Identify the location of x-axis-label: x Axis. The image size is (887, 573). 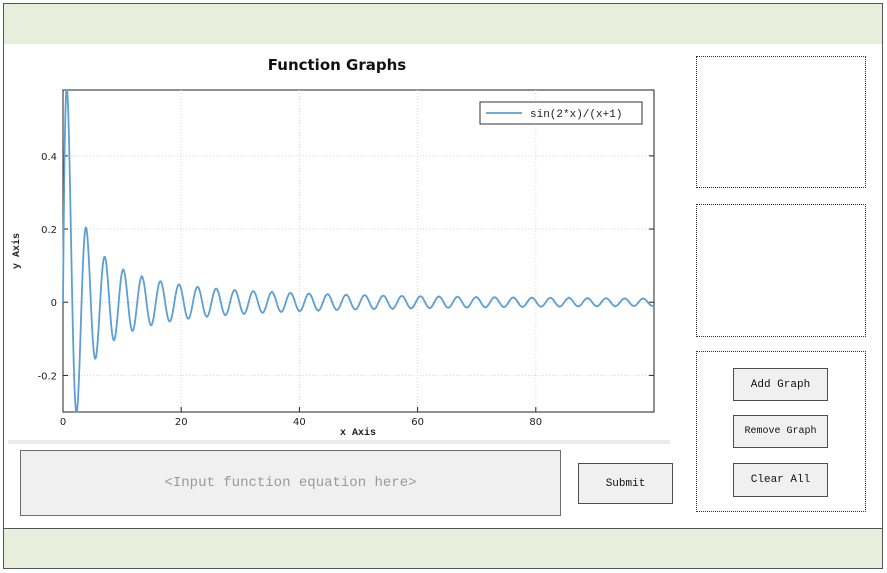
(358, 433).